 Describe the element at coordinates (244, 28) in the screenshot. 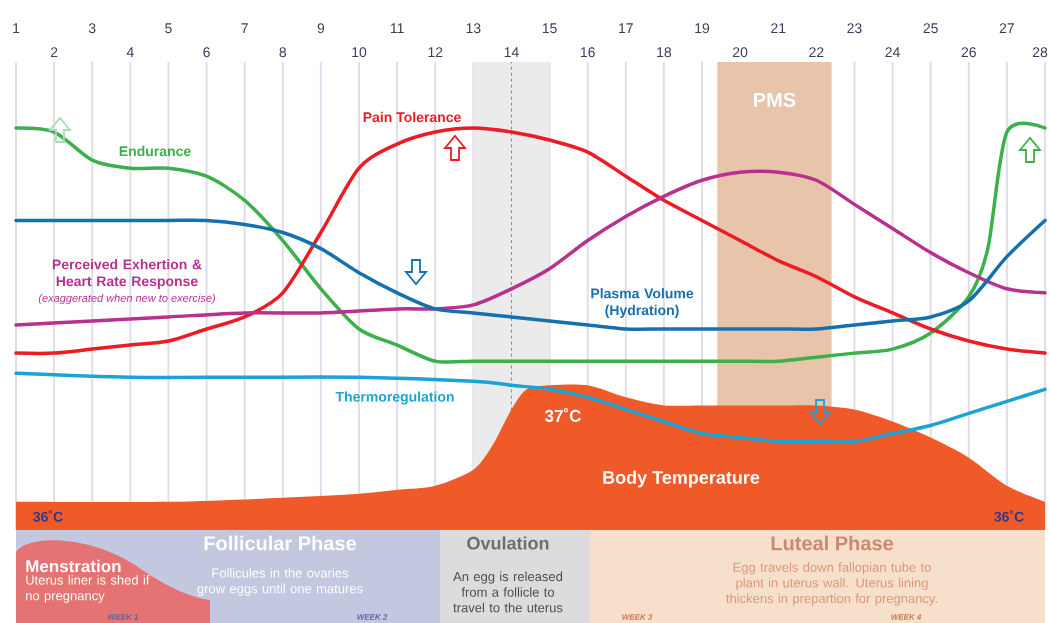

I see `x-tick-label: 7` at that location.